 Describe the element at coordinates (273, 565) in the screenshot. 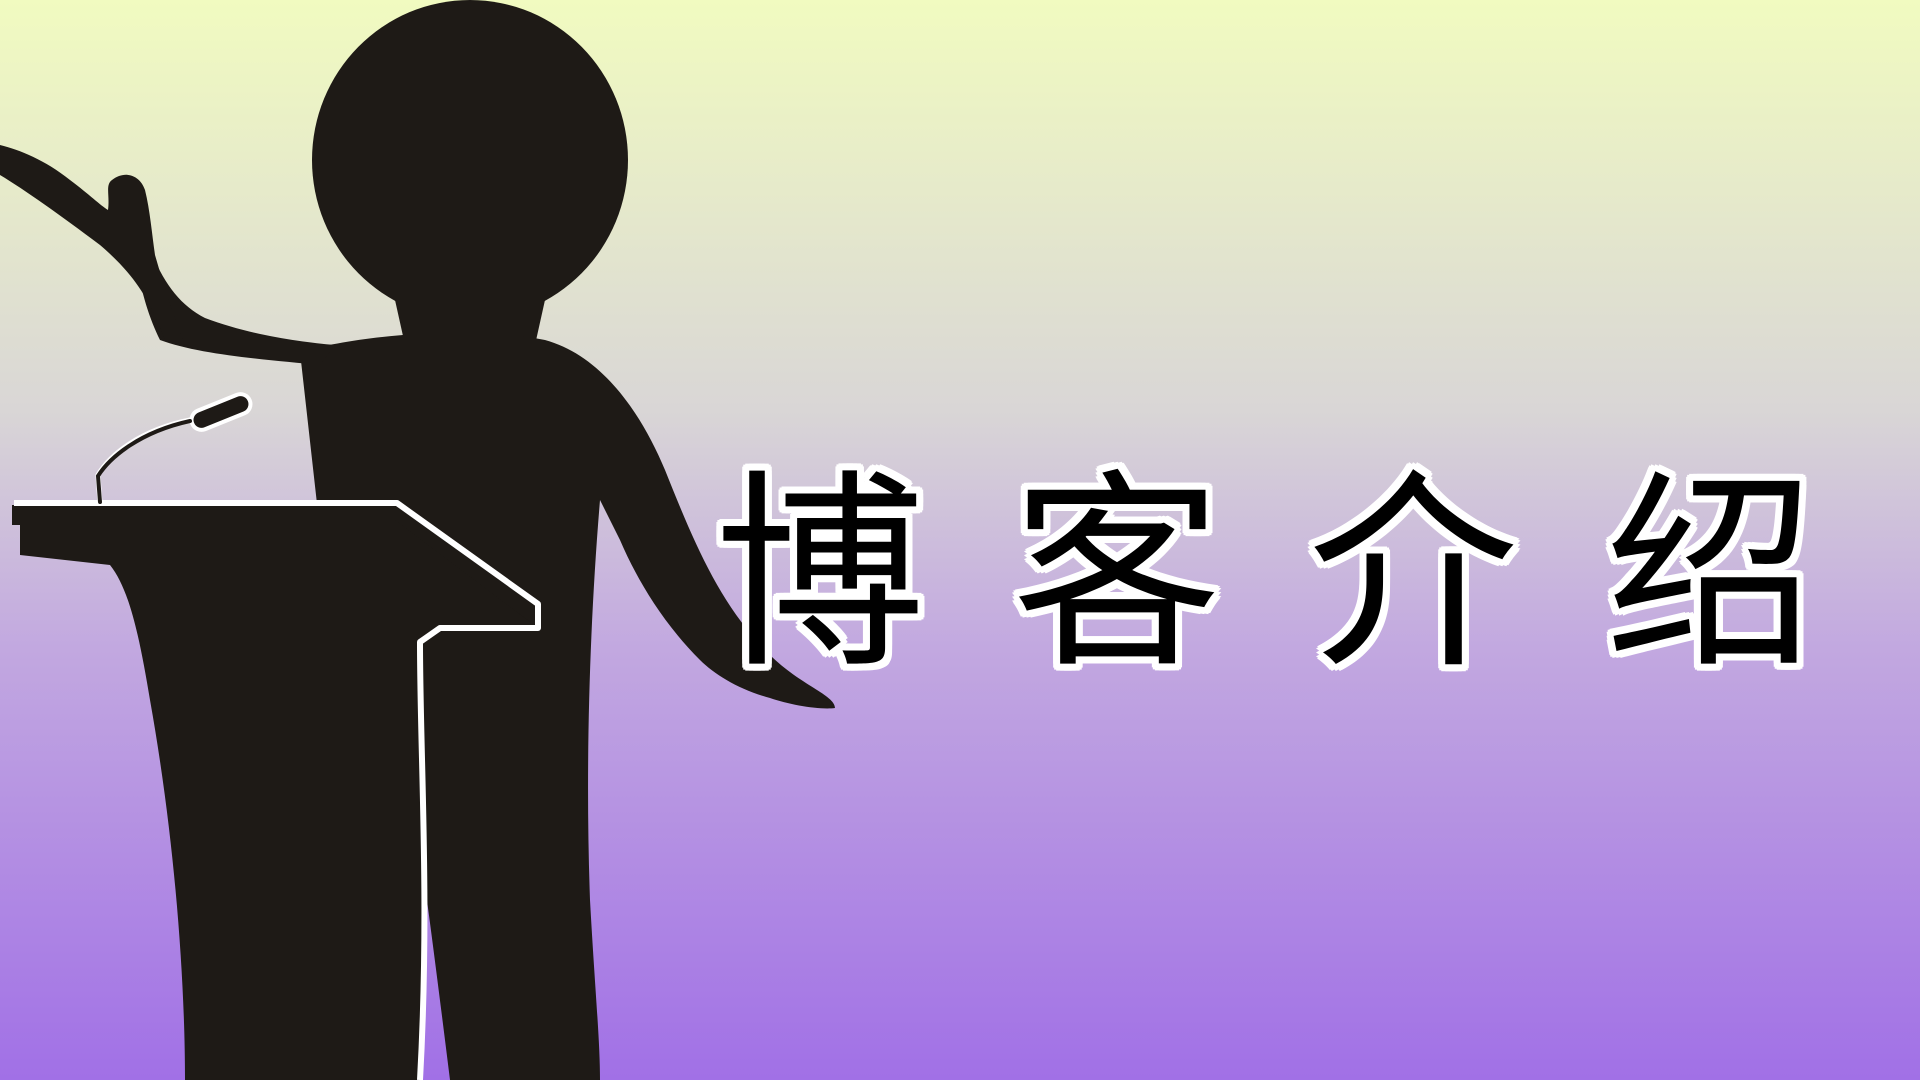

I see `podium-top` at that location.